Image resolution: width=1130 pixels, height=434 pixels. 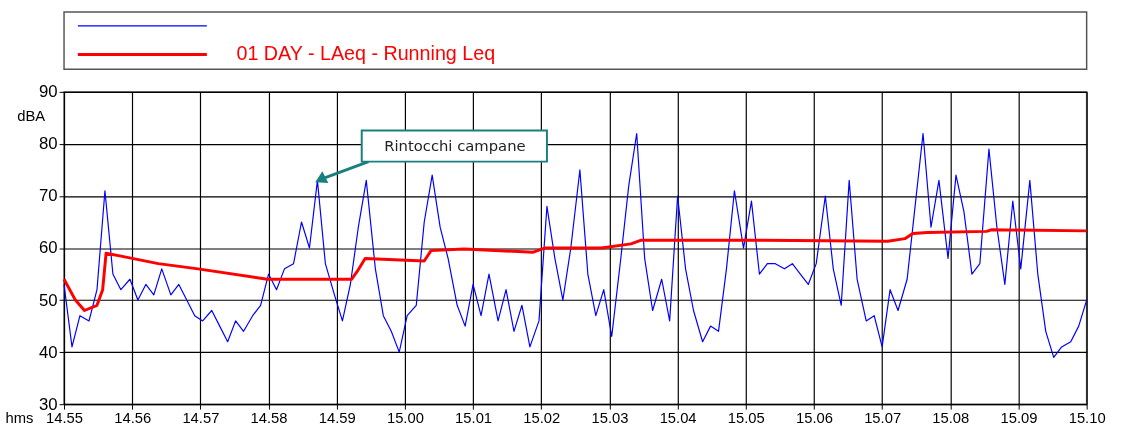 I want to click on y-tick-label: 40, so click(x=48, y=352).